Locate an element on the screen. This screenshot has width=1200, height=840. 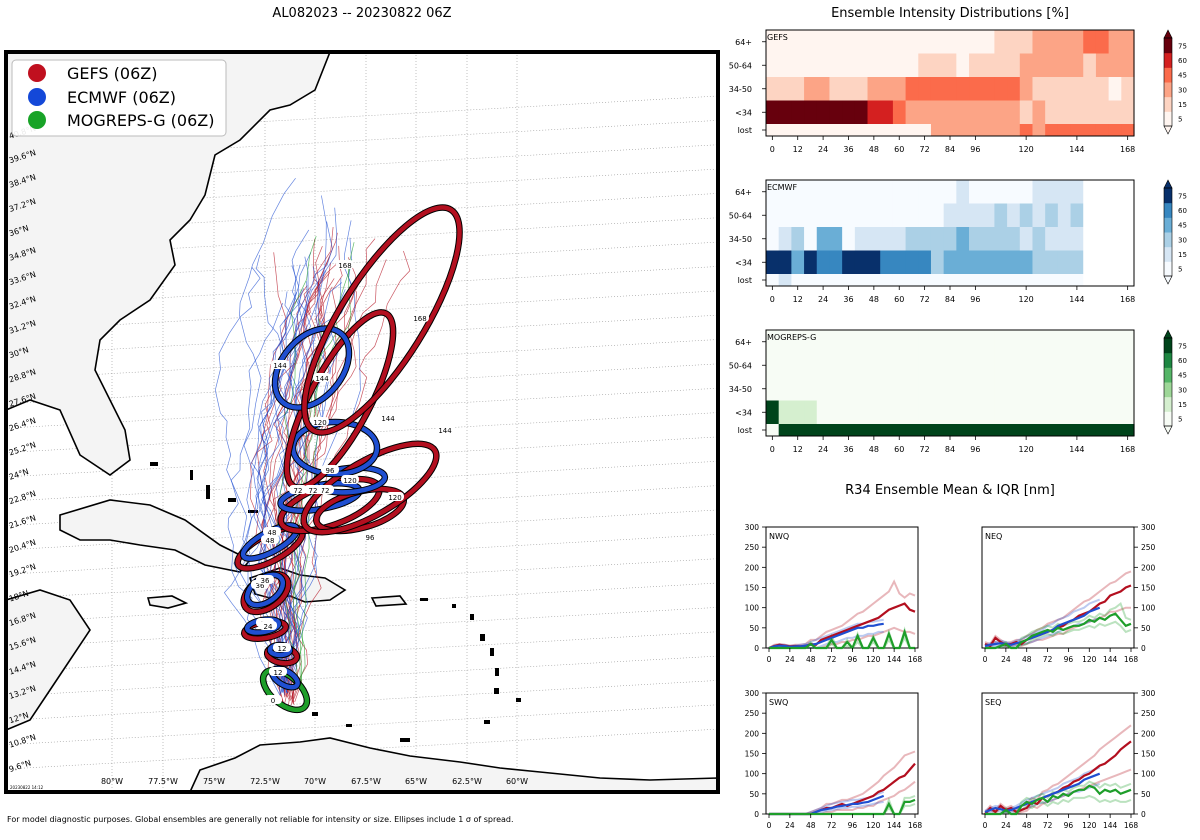
r34-y-tick: 300 is located at coordinates (752, 693).